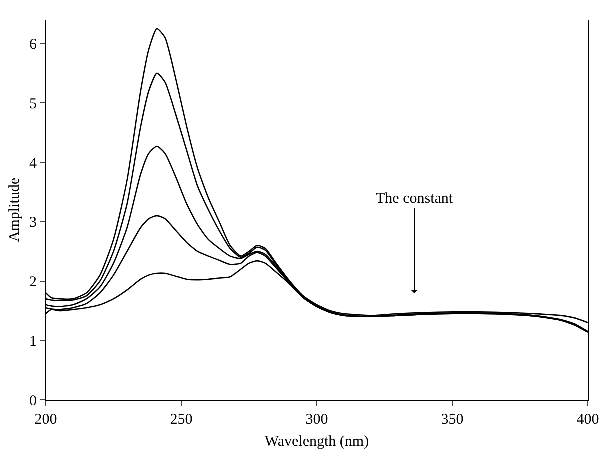 The image size is (608, 466). I want to click on y-tick-label: 1, so click(33, 342).